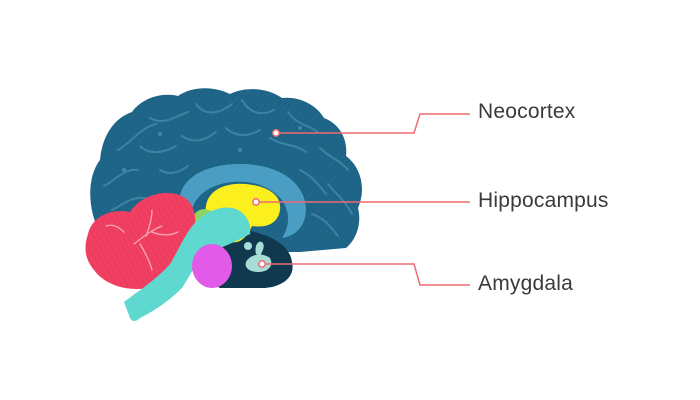 This screenshot has height=400, width=700. I want to click on leader-dots, so click(266, 198).